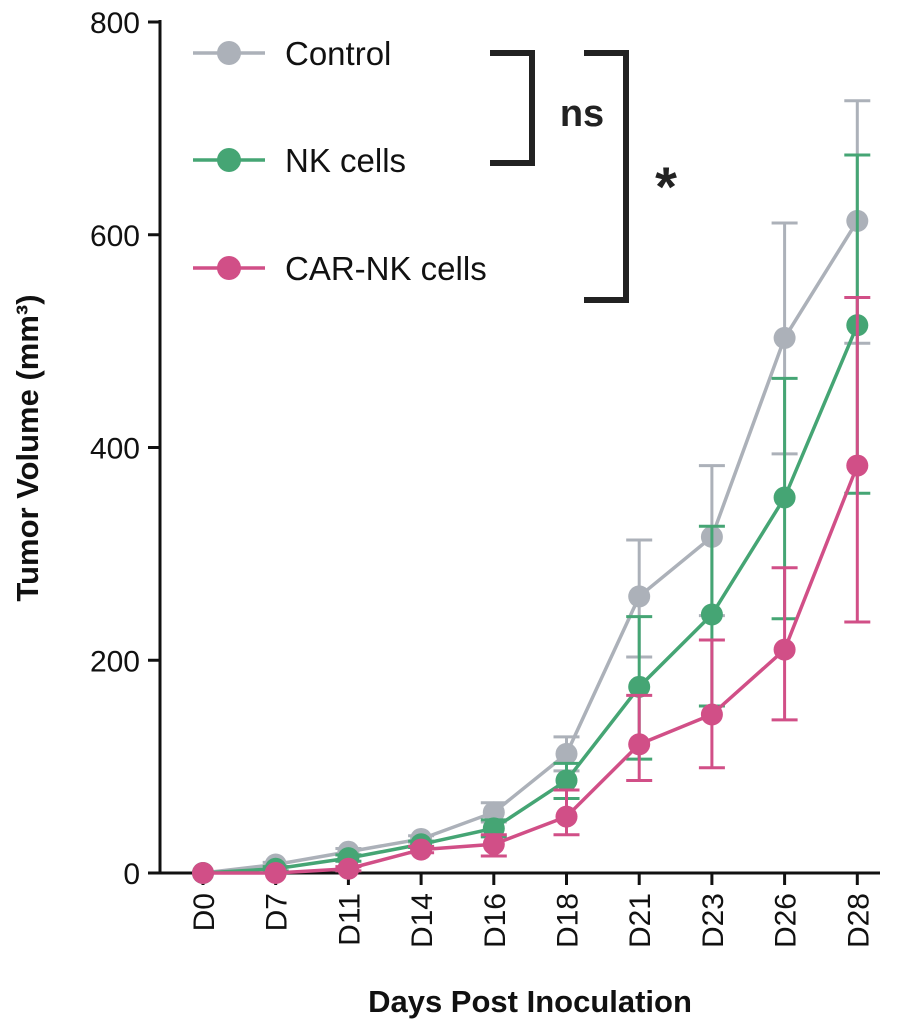 The image size is (902, 1024). What do you see at coordinates (115, 449) in the screenshot?
I see `y-tick-label: 400` at bounding box center [115, 449].